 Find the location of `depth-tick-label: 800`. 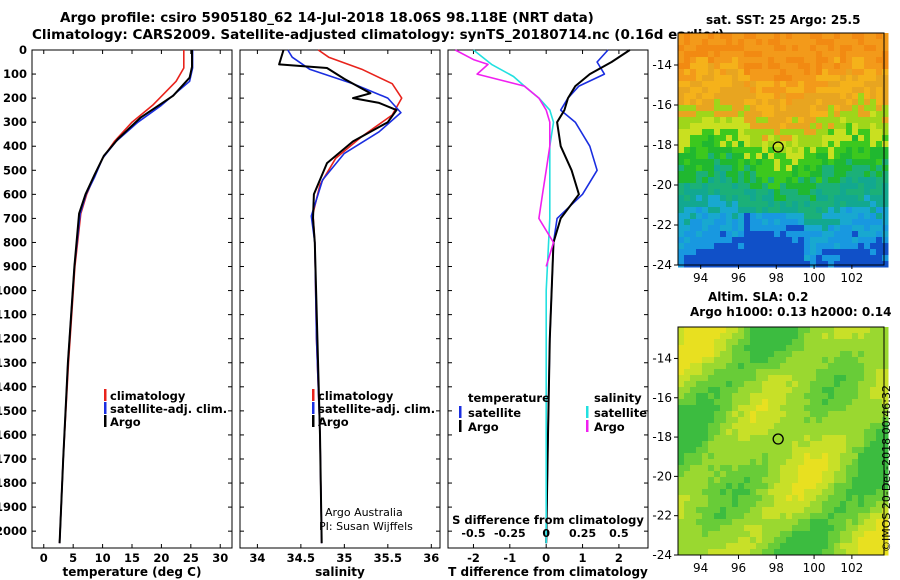

depth-tick-label: 800 is located at coordinates (15, 242).